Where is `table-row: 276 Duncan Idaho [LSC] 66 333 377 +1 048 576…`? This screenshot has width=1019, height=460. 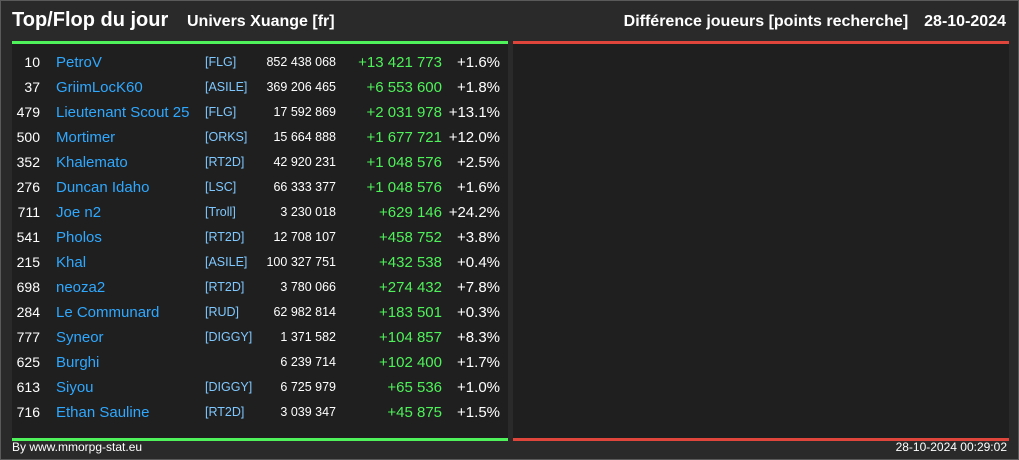 table-row: 276 Duncan Idaho [LSC] 66 333 377 +1 048 576… is located at coordinates (260, 187).